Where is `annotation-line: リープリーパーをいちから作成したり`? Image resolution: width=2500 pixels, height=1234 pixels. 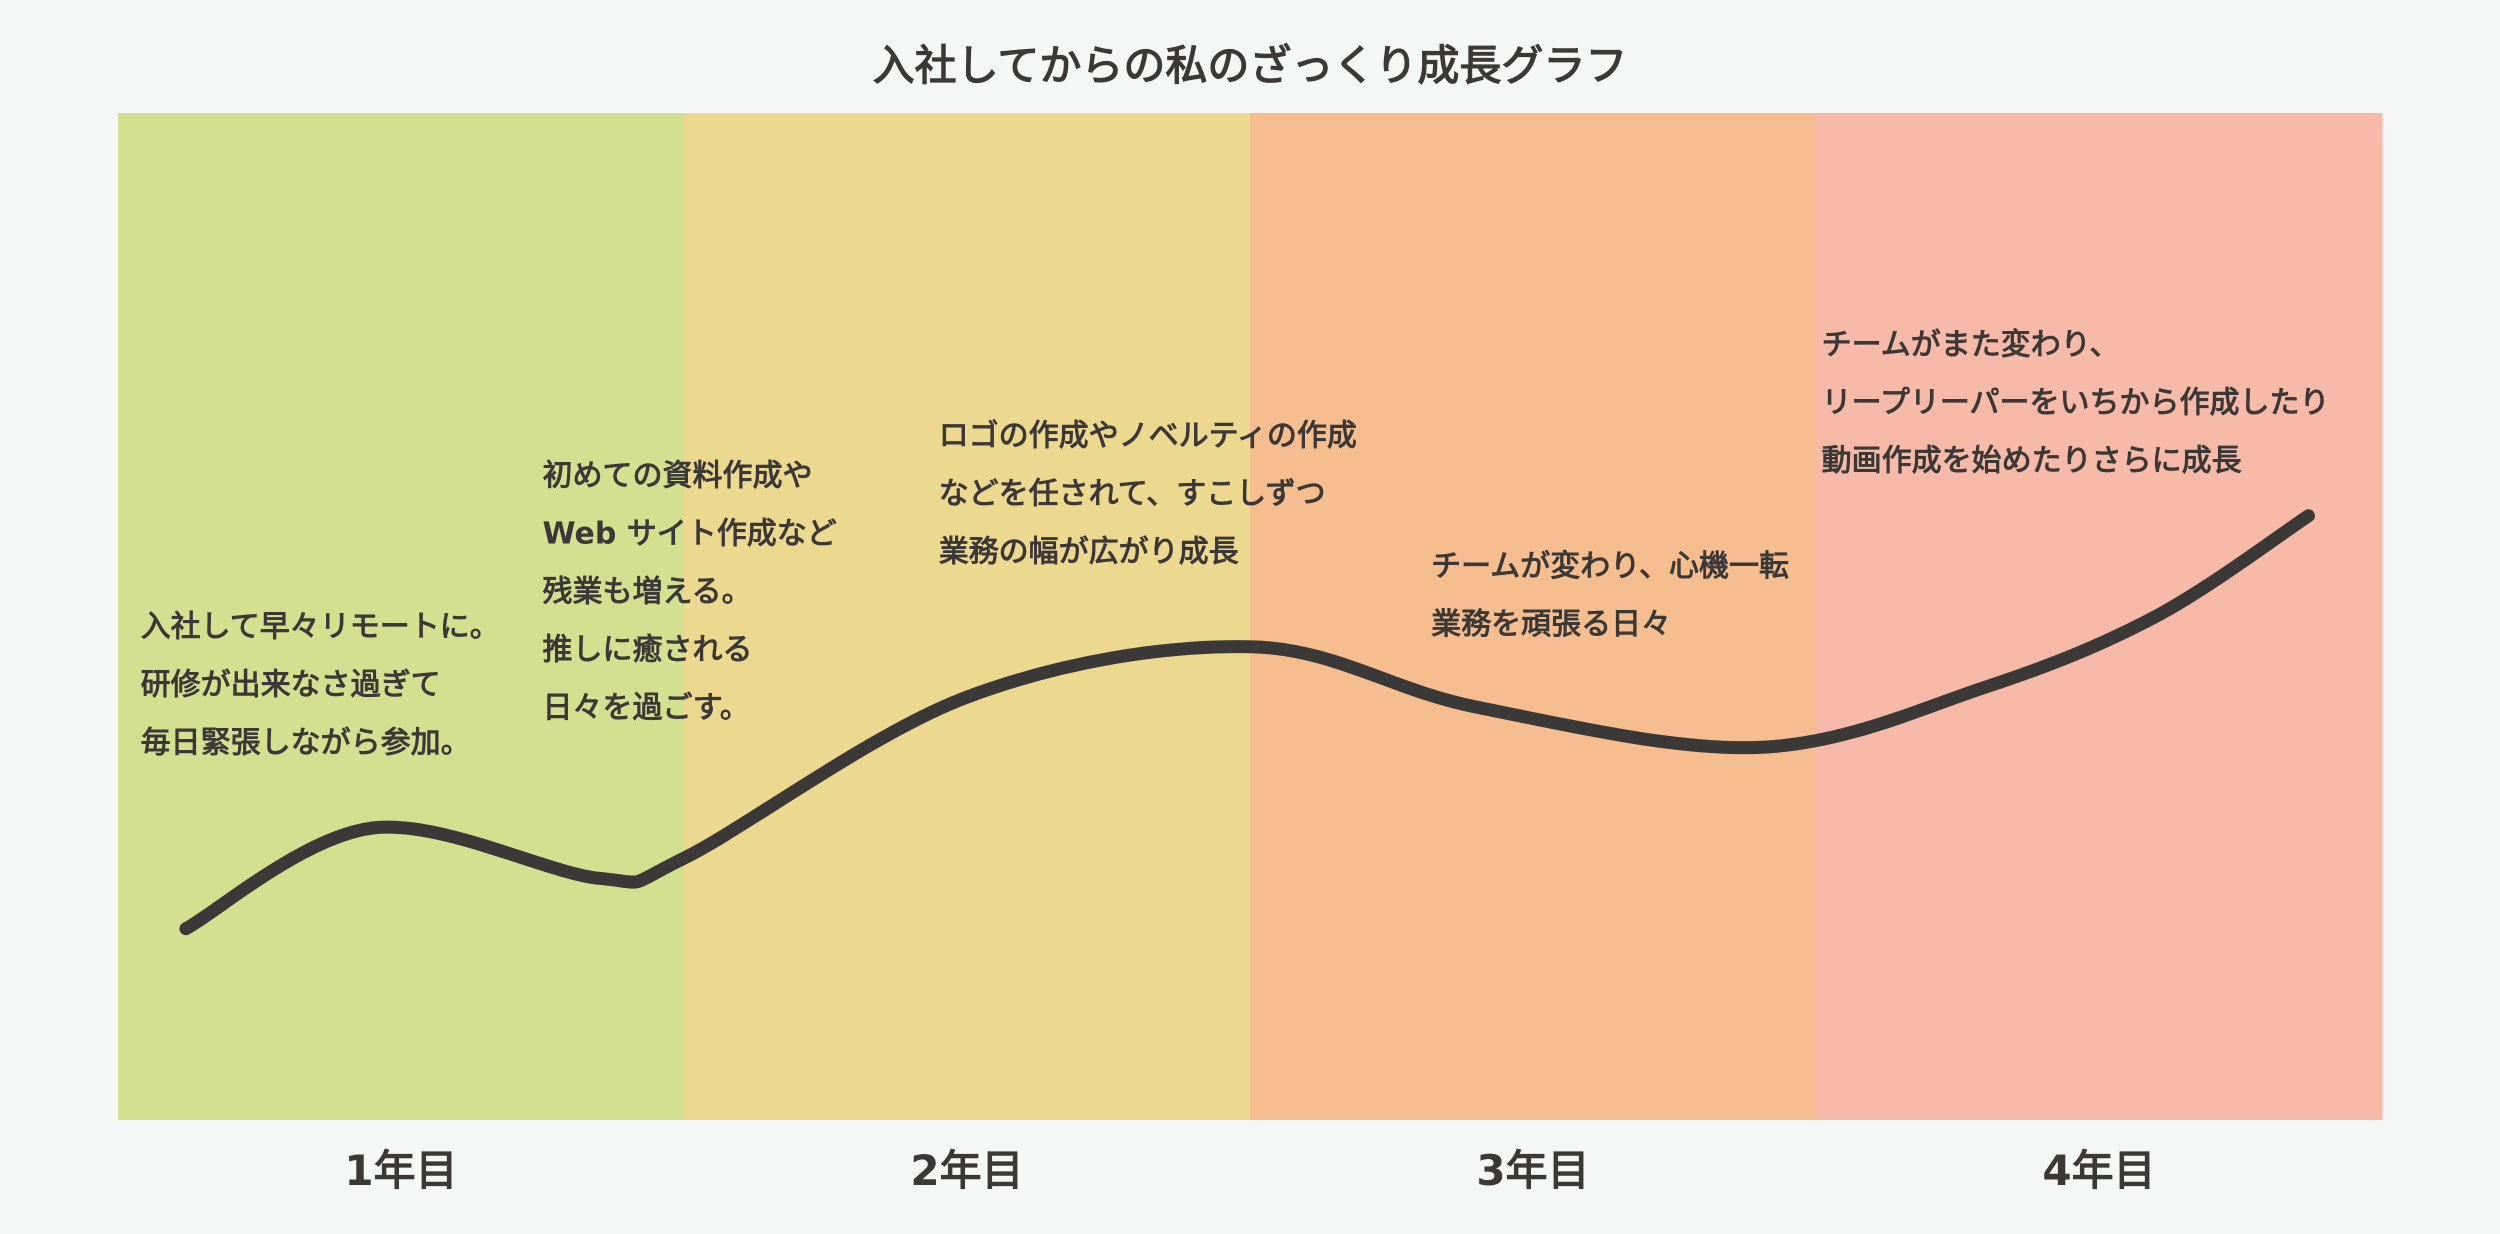 annotation-line: リープリーパーをいちから作成したり is located at coordinates (2076, 403).